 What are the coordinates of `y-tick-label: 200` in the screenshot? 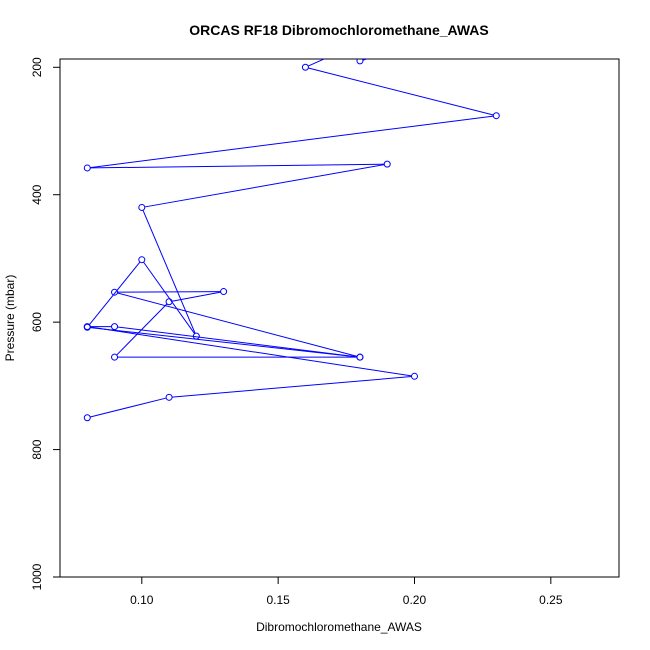 It's located at (37, 67).